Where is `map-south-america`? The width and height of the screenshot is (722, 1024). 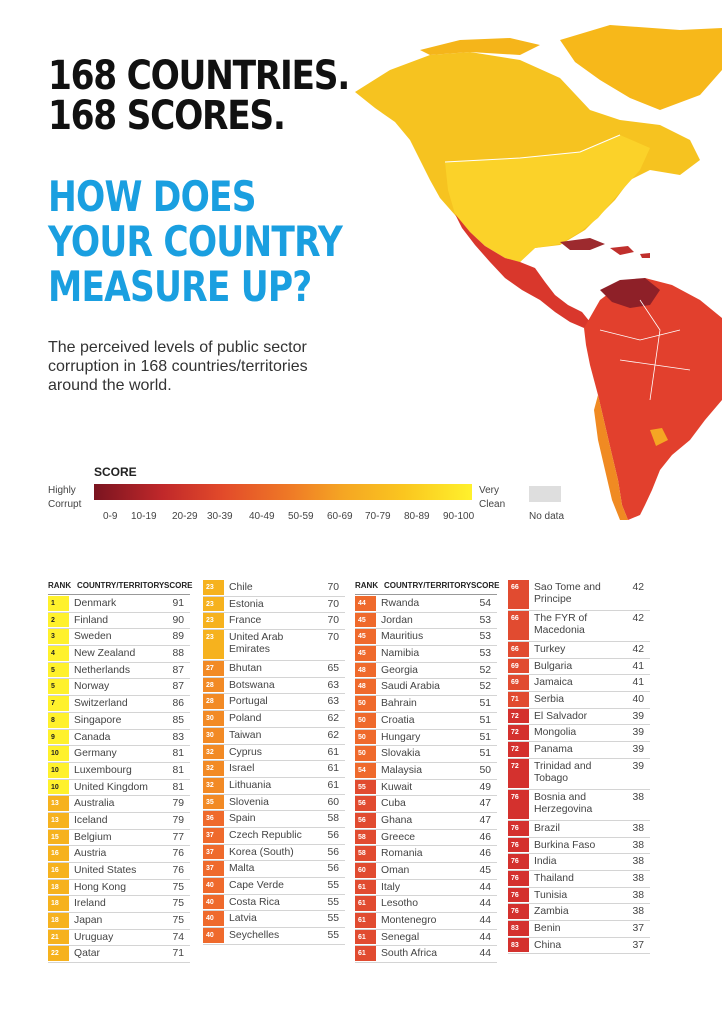
map-south-america is located at coordinates (653, 399).